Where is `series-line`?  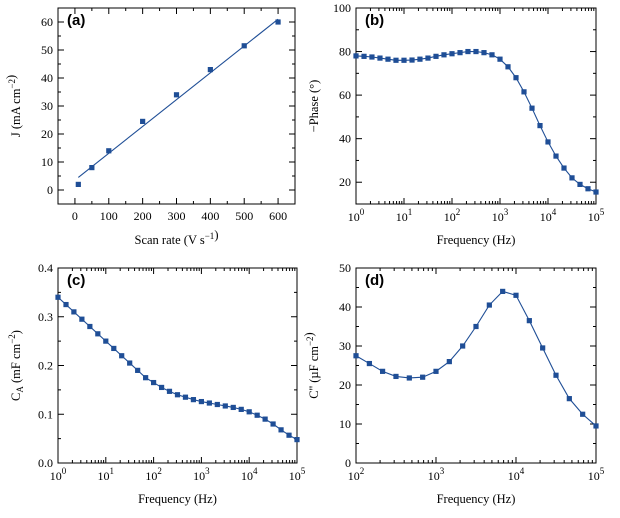
series-line is located at coordinates (476, 122).